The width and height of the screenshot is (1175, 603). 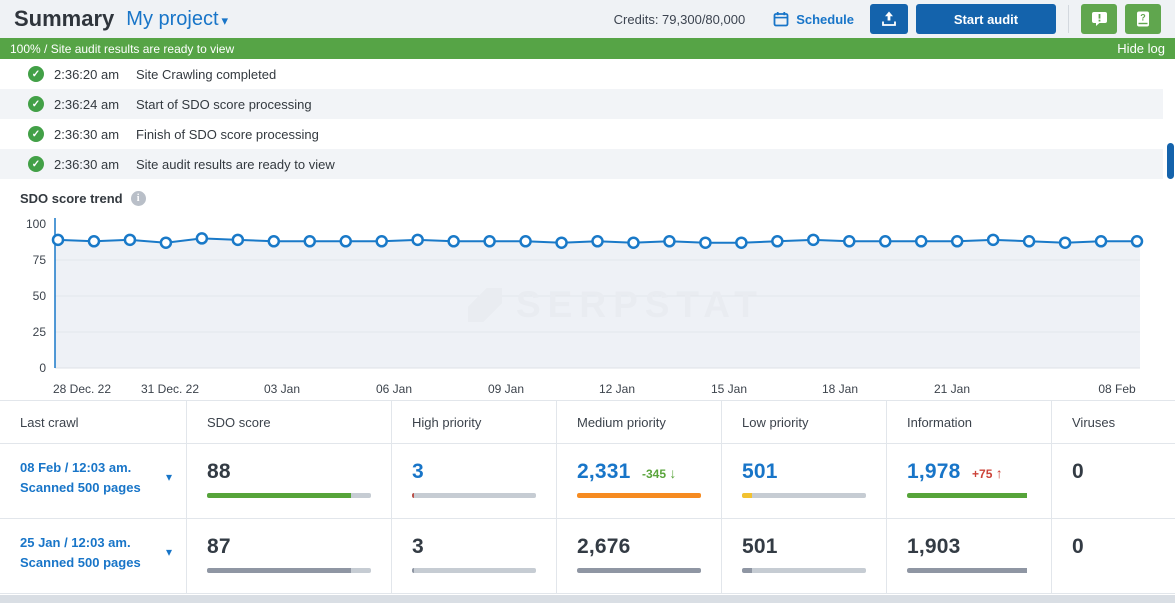 I want to click on svg-text: 50, so click(x=40, y=296).